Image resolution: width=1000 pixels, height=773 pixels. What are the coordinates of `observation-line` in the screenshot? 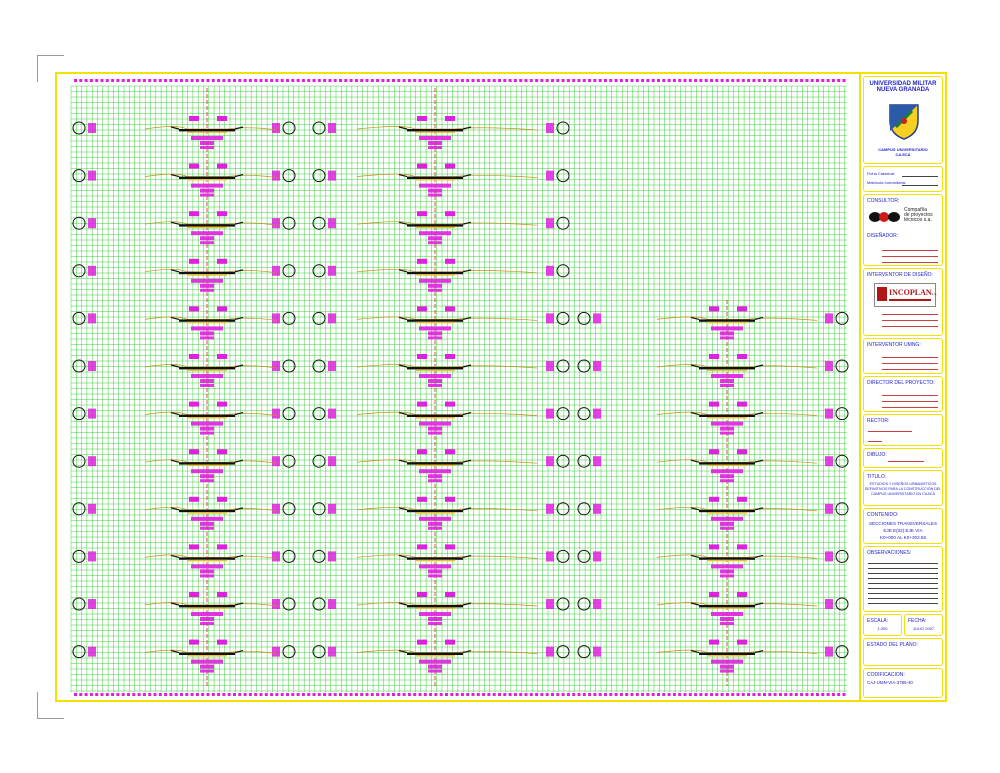 It's located at (903, 603).